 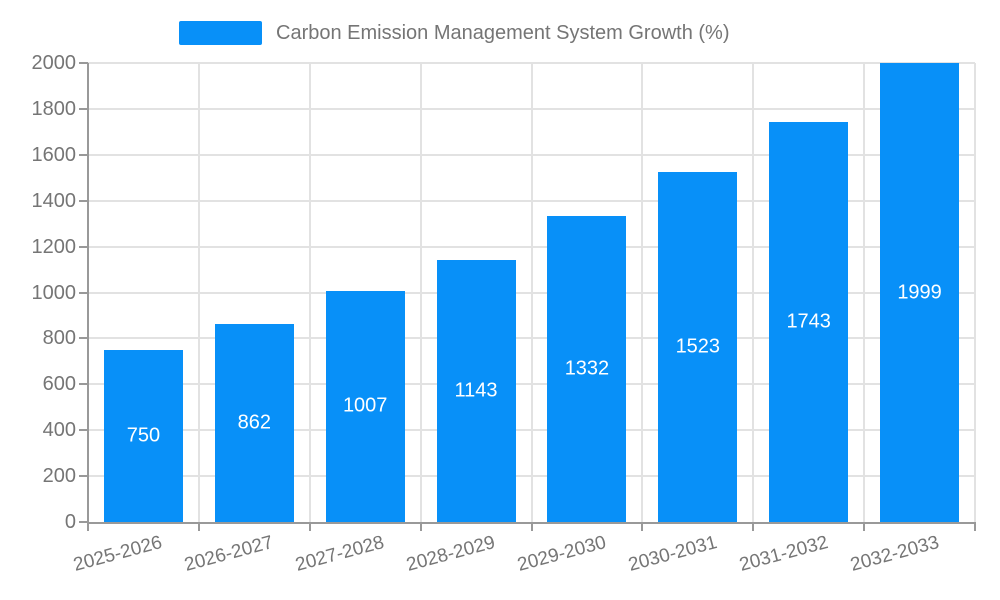 I want to click on bar-value-label: 1332, so click(x=587, y=368).